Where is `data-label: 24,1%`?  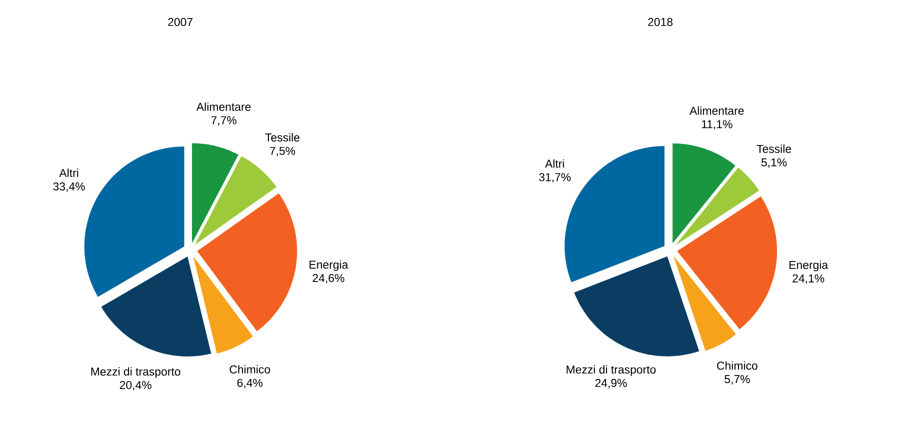
data-label: 24,1% is located at coordinates (808, 279).